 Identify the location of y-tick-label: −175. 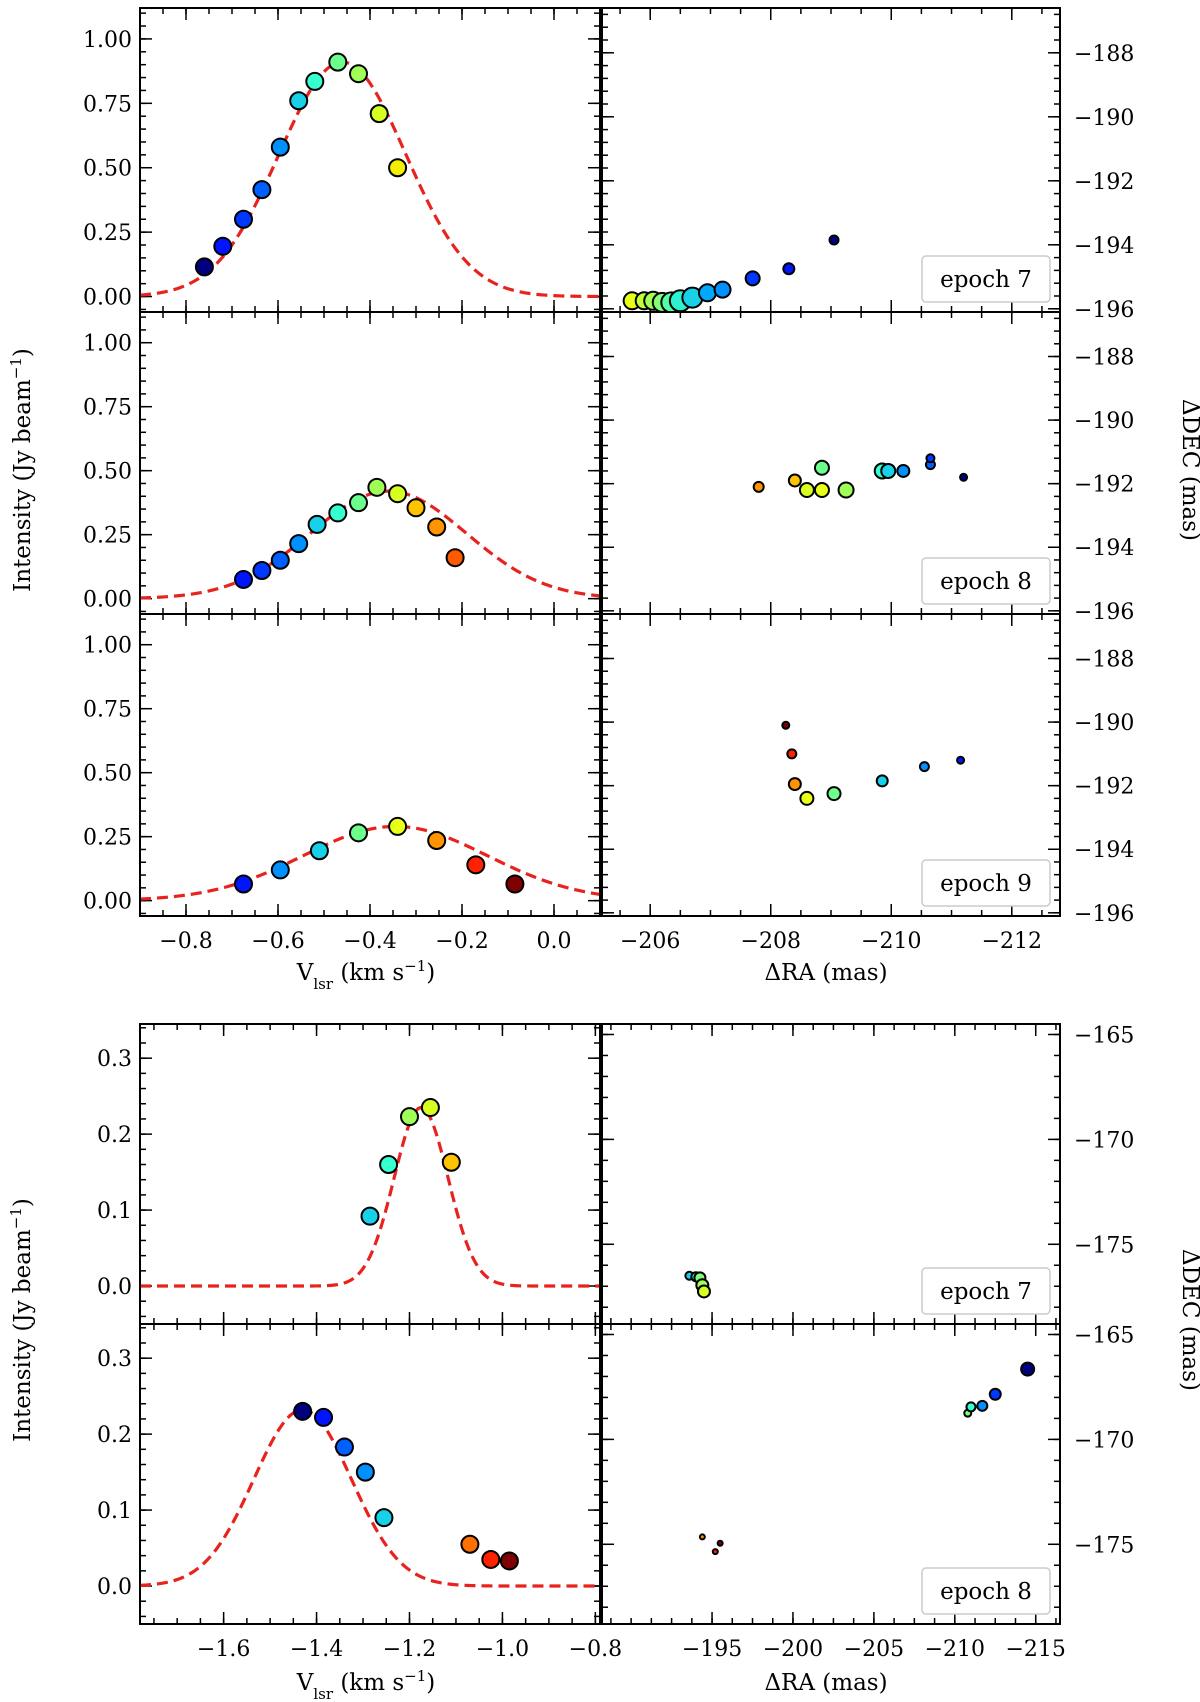
(1104, 1245).